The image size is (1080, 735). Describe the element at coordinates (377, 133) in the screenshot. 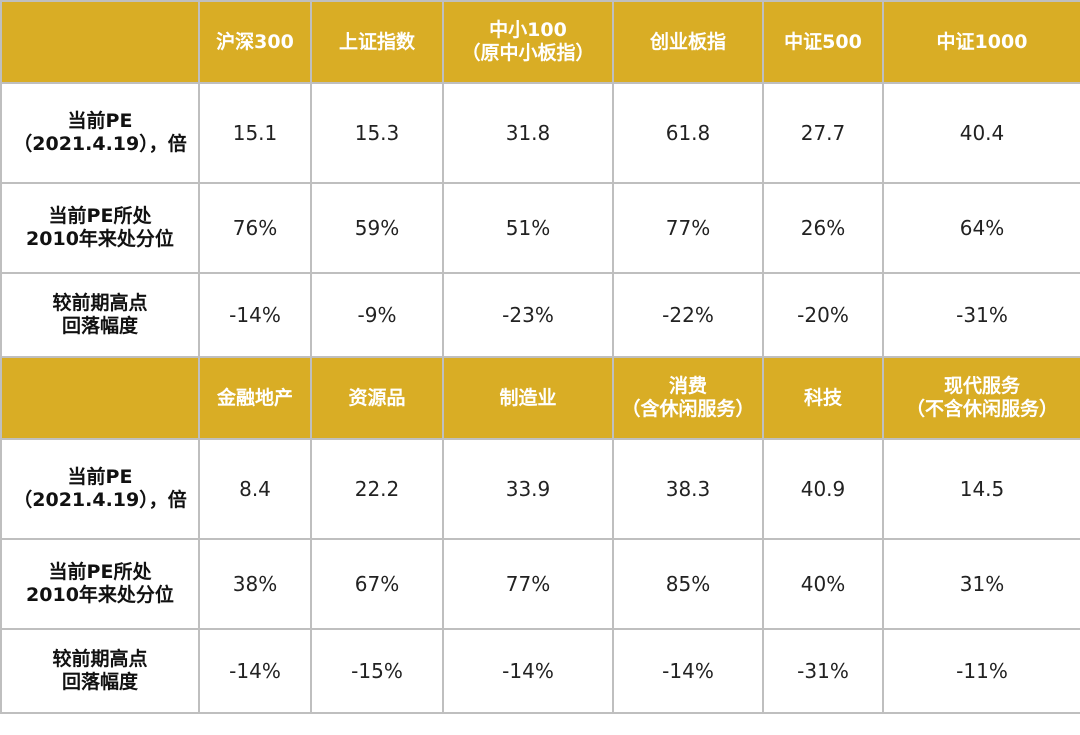

I see `pe-value: 15.3` at that location.